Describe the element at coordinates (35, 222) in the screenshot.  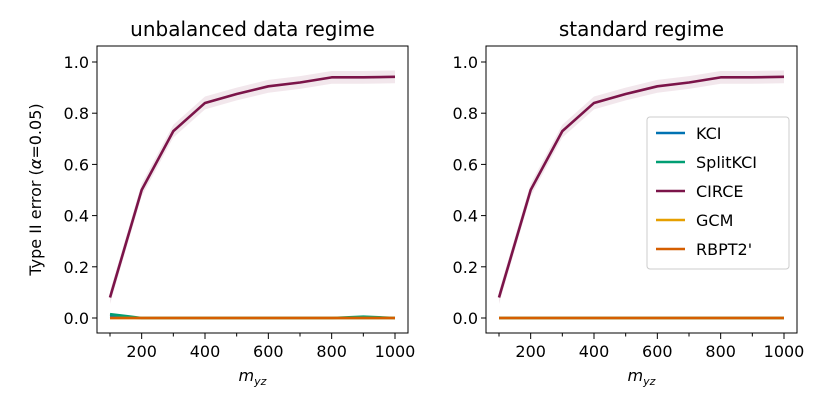
I see `y-axis-label-pre: Type II error (` at that location.